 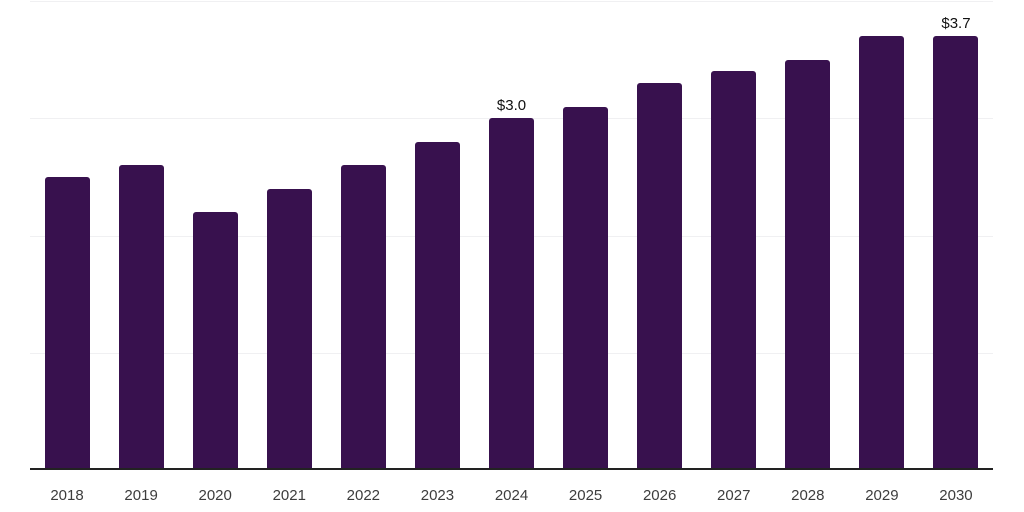 What do you see at coordinates (660, 276) in the screenshot?
I see `bar-2026` at bounding box center [660, 276].